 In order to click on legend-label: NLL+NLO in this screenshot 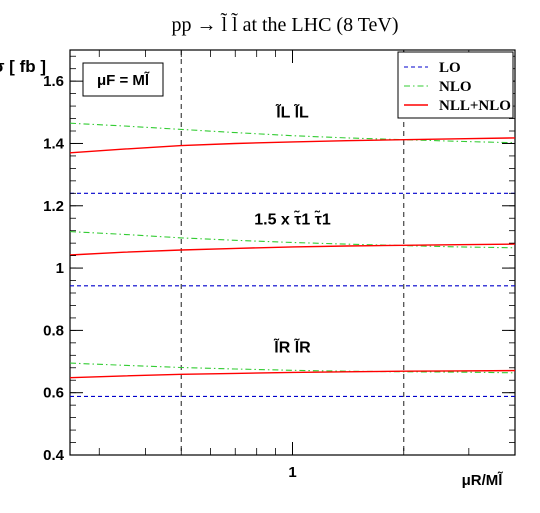, I will do `click(475, 106)`.